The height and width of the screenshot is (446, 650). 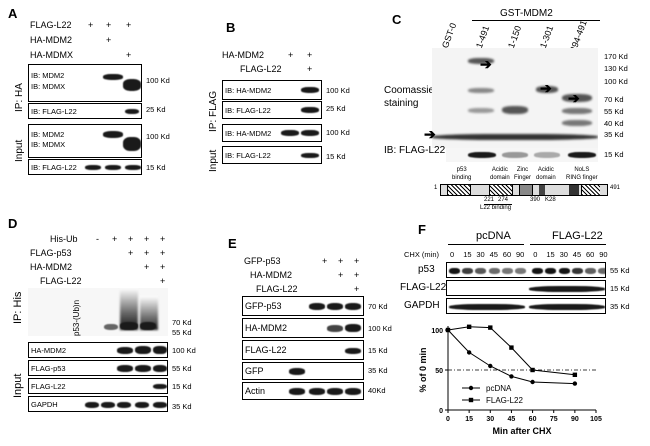 I want to click on panel-a-row-label: HA-MDM2, so click(x=51, y=40).